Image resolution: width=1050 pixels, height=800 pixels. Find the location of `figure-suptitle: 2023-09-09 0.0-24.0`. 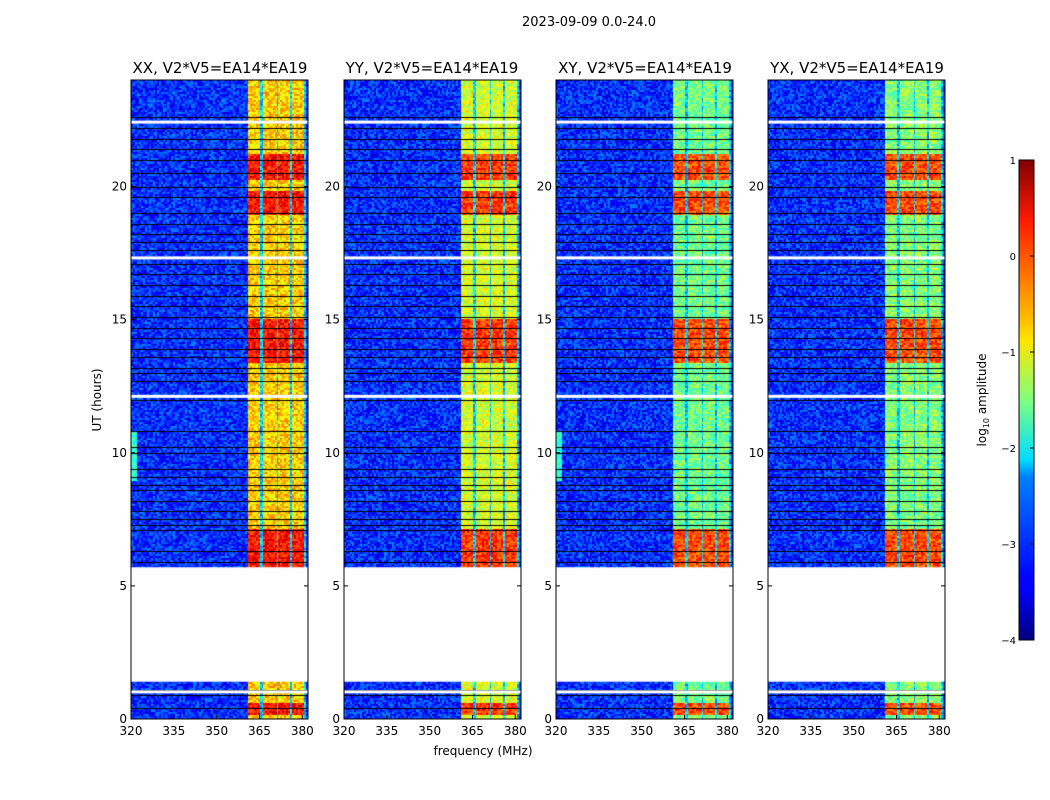

figure-suptitle: 2023-09-09 0.0-24.0 is located at coordinates (589, 22).